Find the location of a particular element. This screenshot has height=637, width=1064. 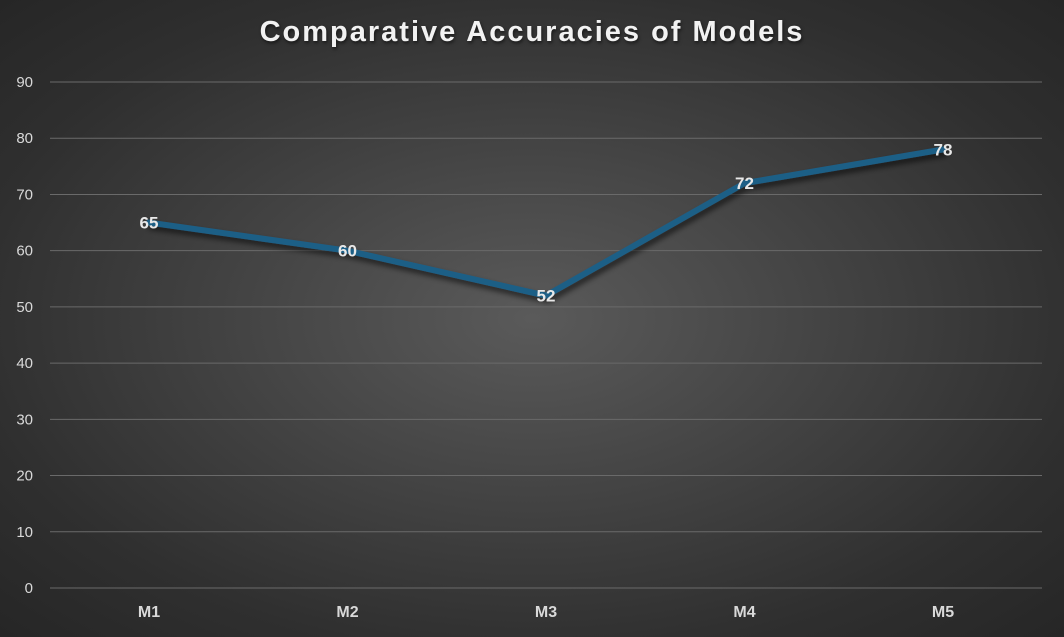

x-category-label: M2 is located at coordinates (347, 612).